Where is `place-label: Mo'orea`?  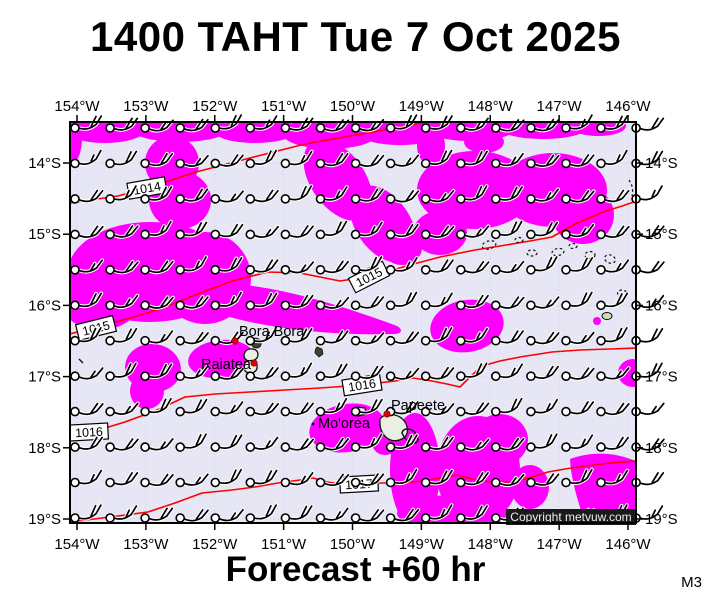 place-label: Mo'orea is located at coordinates (344, 424).